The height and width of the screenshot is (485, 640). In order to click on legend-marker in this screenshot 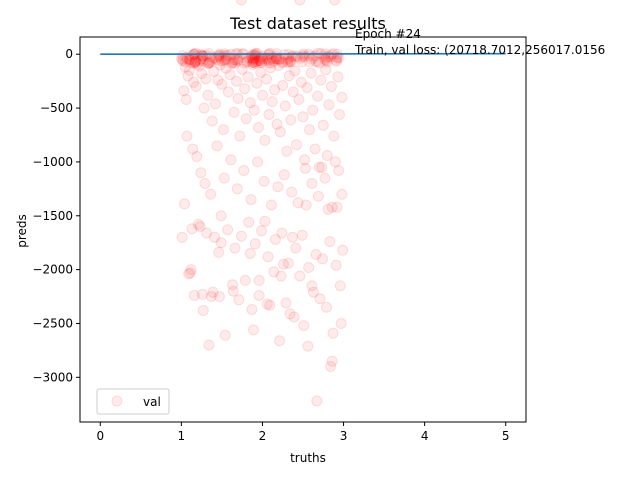, I will do `click(117, 401)`.